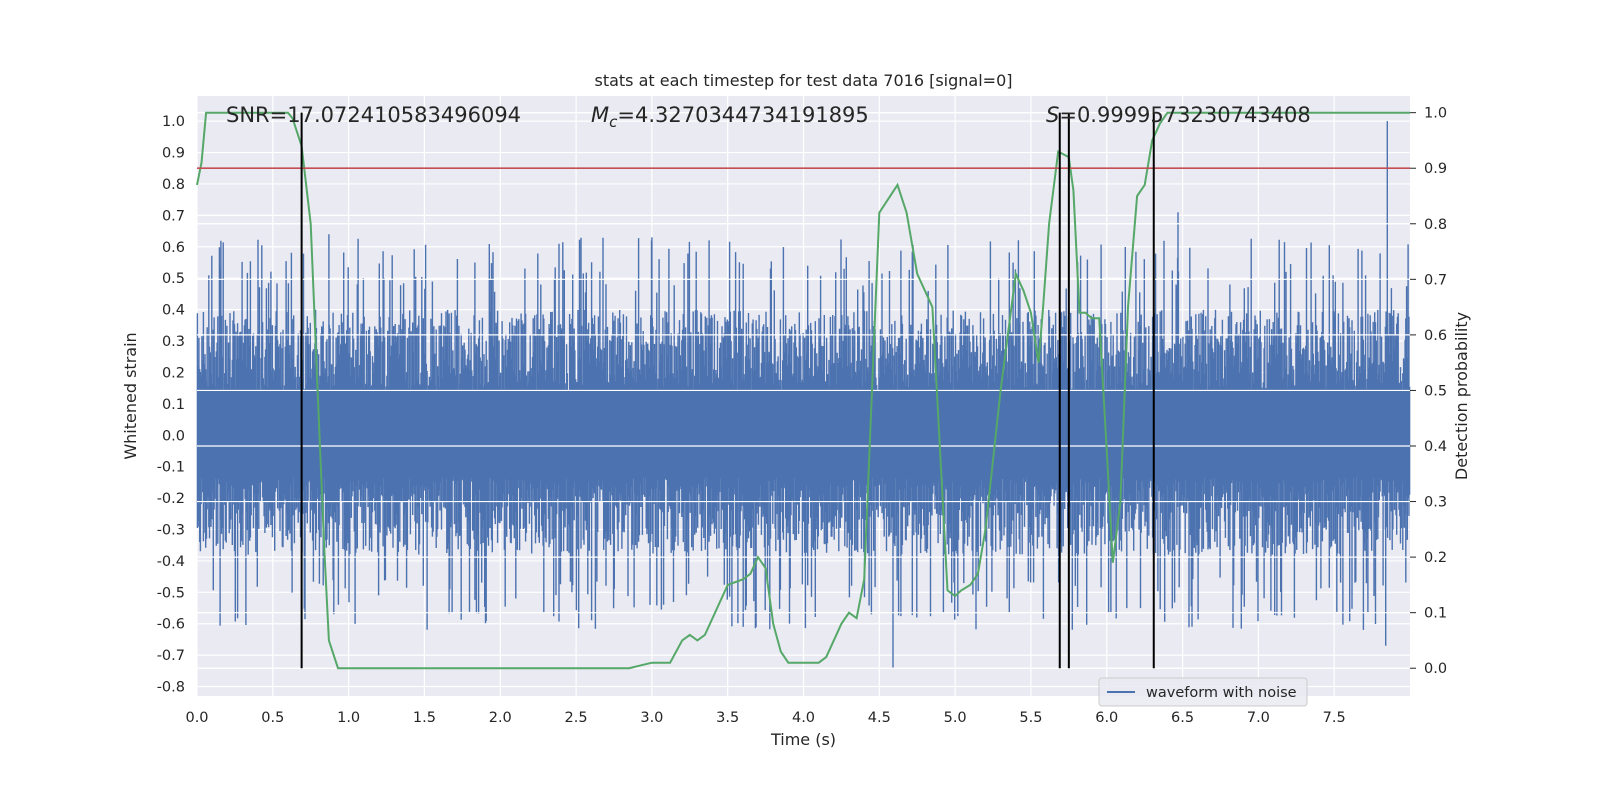 Image resolution: width=1600 pixels, height=800 pixels. Describe the element at coordinates (171, 625) in the screenshot. I see `y-tick-label: -0.6` at that location.